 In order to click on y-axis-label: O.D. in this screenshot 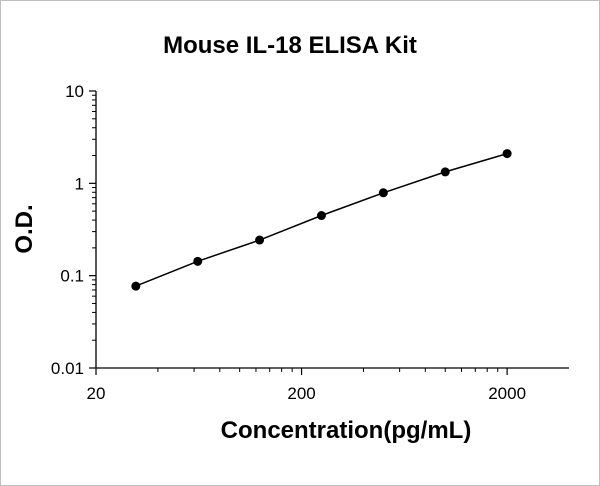, I will do `click(24, 228)`.